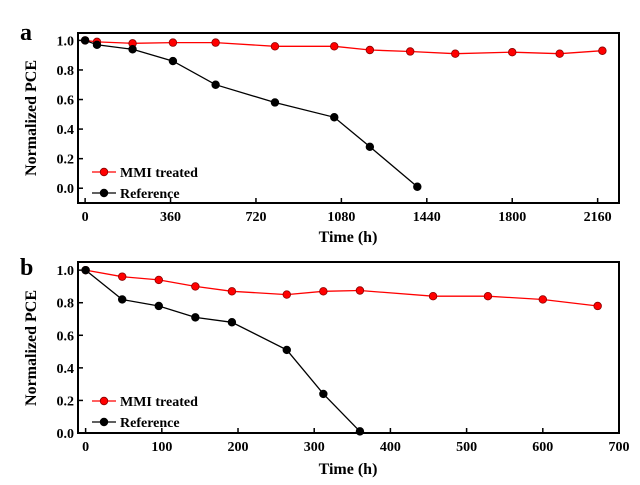 This screenshot has width=640, height=485. I want to click on panel-a-y-tick-label: 0.4, so click(66, 130).